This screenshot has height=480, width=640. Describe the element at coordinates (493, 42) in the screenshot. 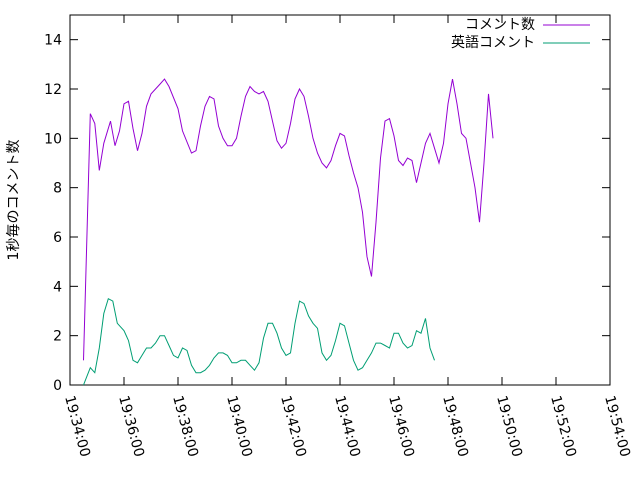

I see `legend-label-1: 英語コメント` at that location.